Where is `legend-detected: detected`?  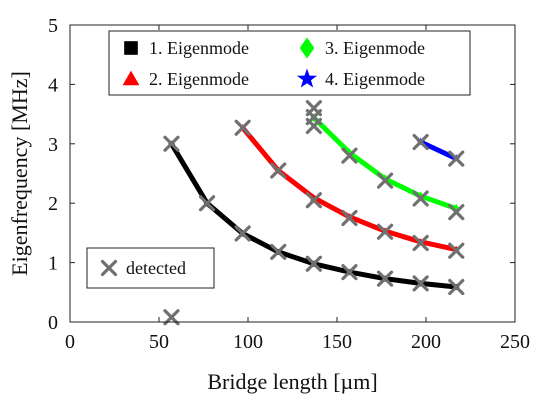 legend-detected: detected is located at coordinates (150, 268).